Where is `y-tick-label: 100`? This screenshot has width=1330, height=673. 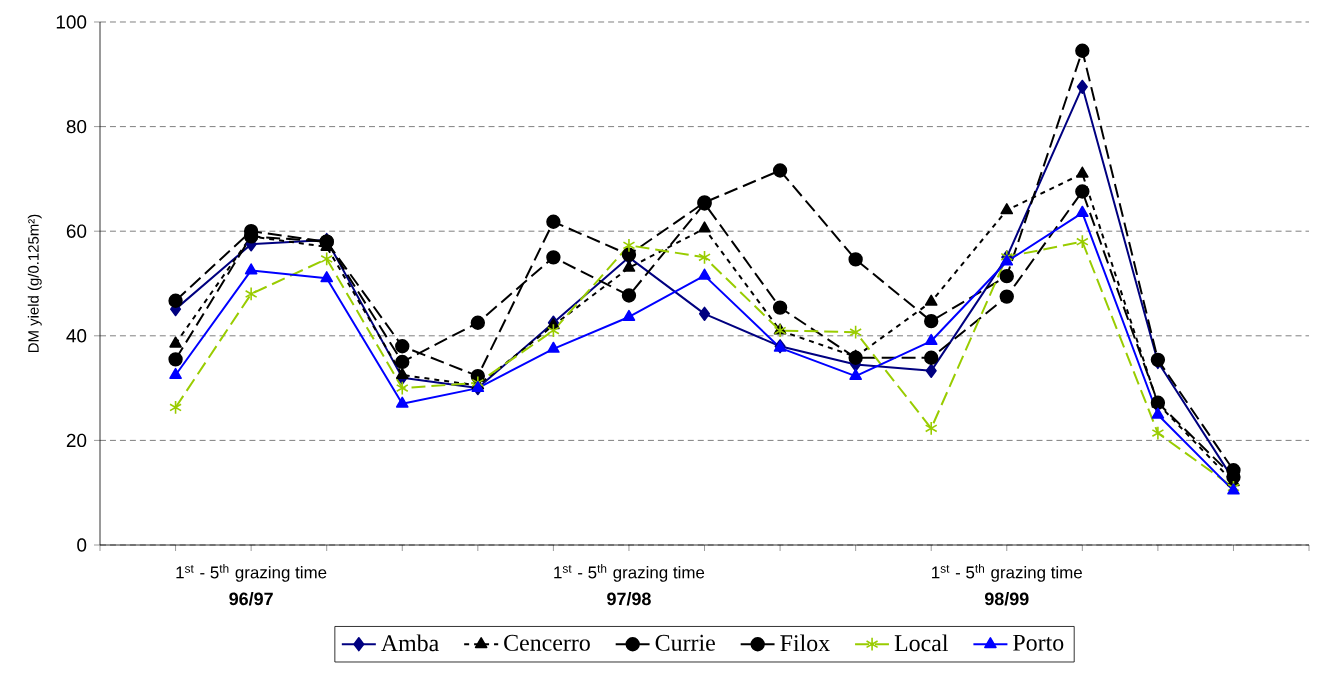
y-tick-label: 100 is located at coordinates (71, 22).